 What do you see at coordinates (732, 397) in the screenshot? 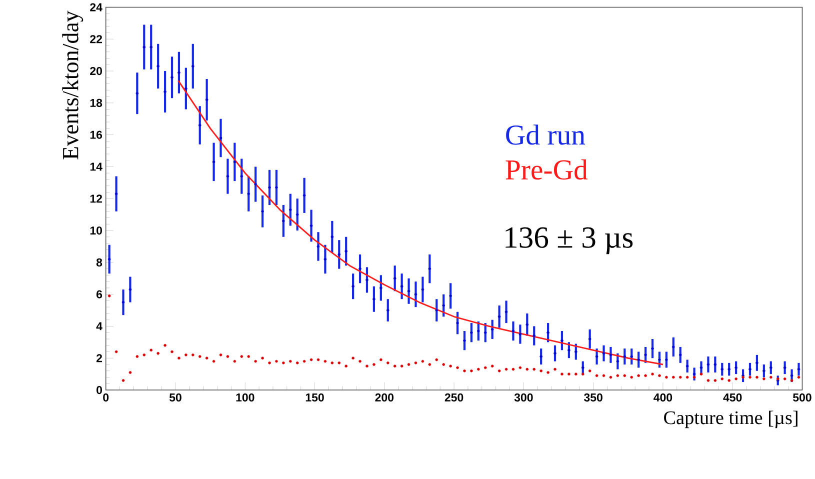
I see `x-tick-label: 450` at bounding box center [732, 397].